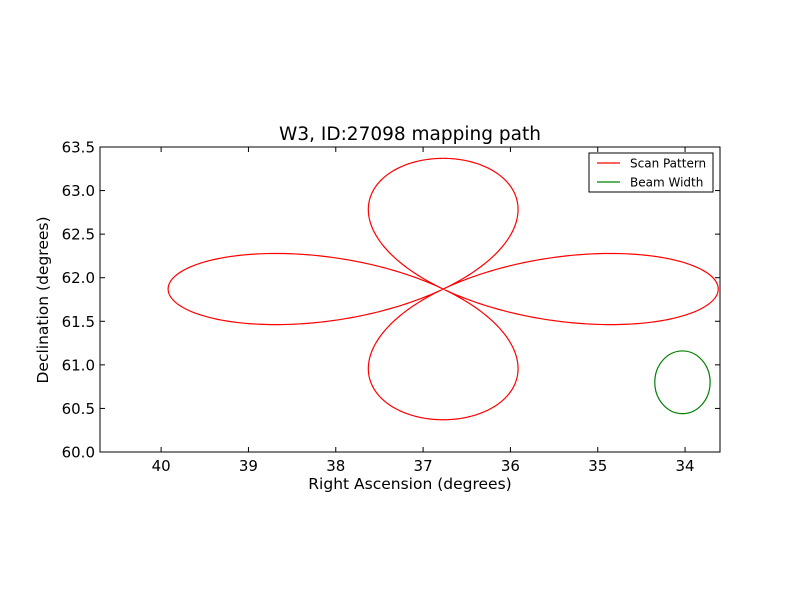 This screenshot has width=800, height=600. What do you see at coordinates (78, 191) in the screenshot?
I see `y-tick-label: 63.0` at bounding box center [78, 191].